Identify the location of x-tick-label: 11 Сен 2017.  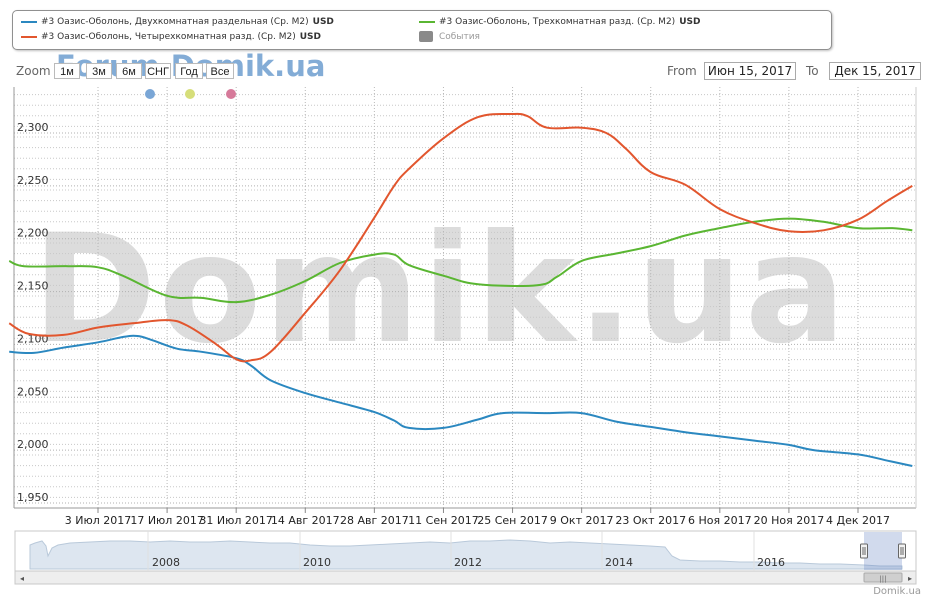
(443, 520).